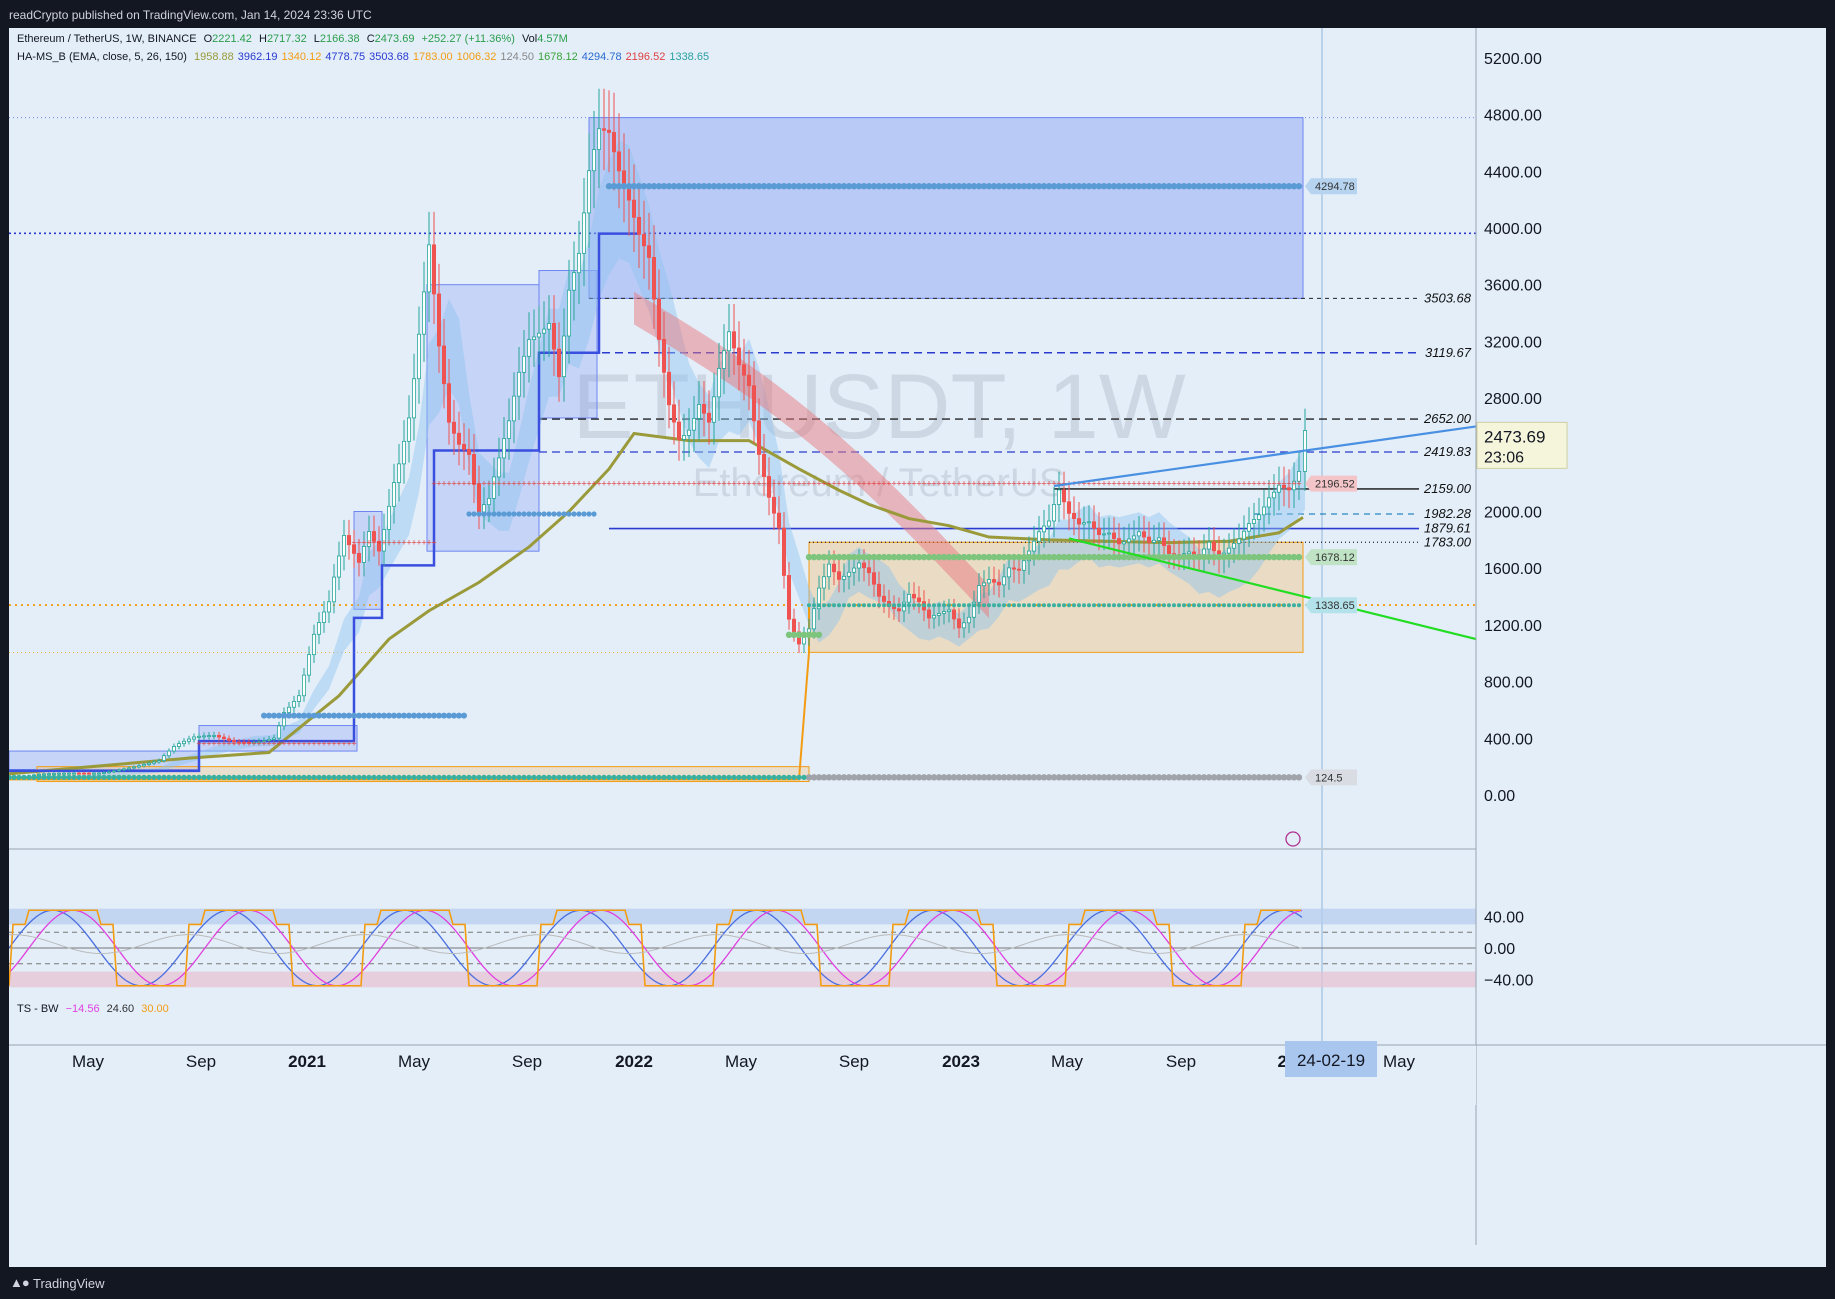 This screenshot has width=1835, height=1299. I want to click on countdown-value: 23:06, so click(1504, 457).